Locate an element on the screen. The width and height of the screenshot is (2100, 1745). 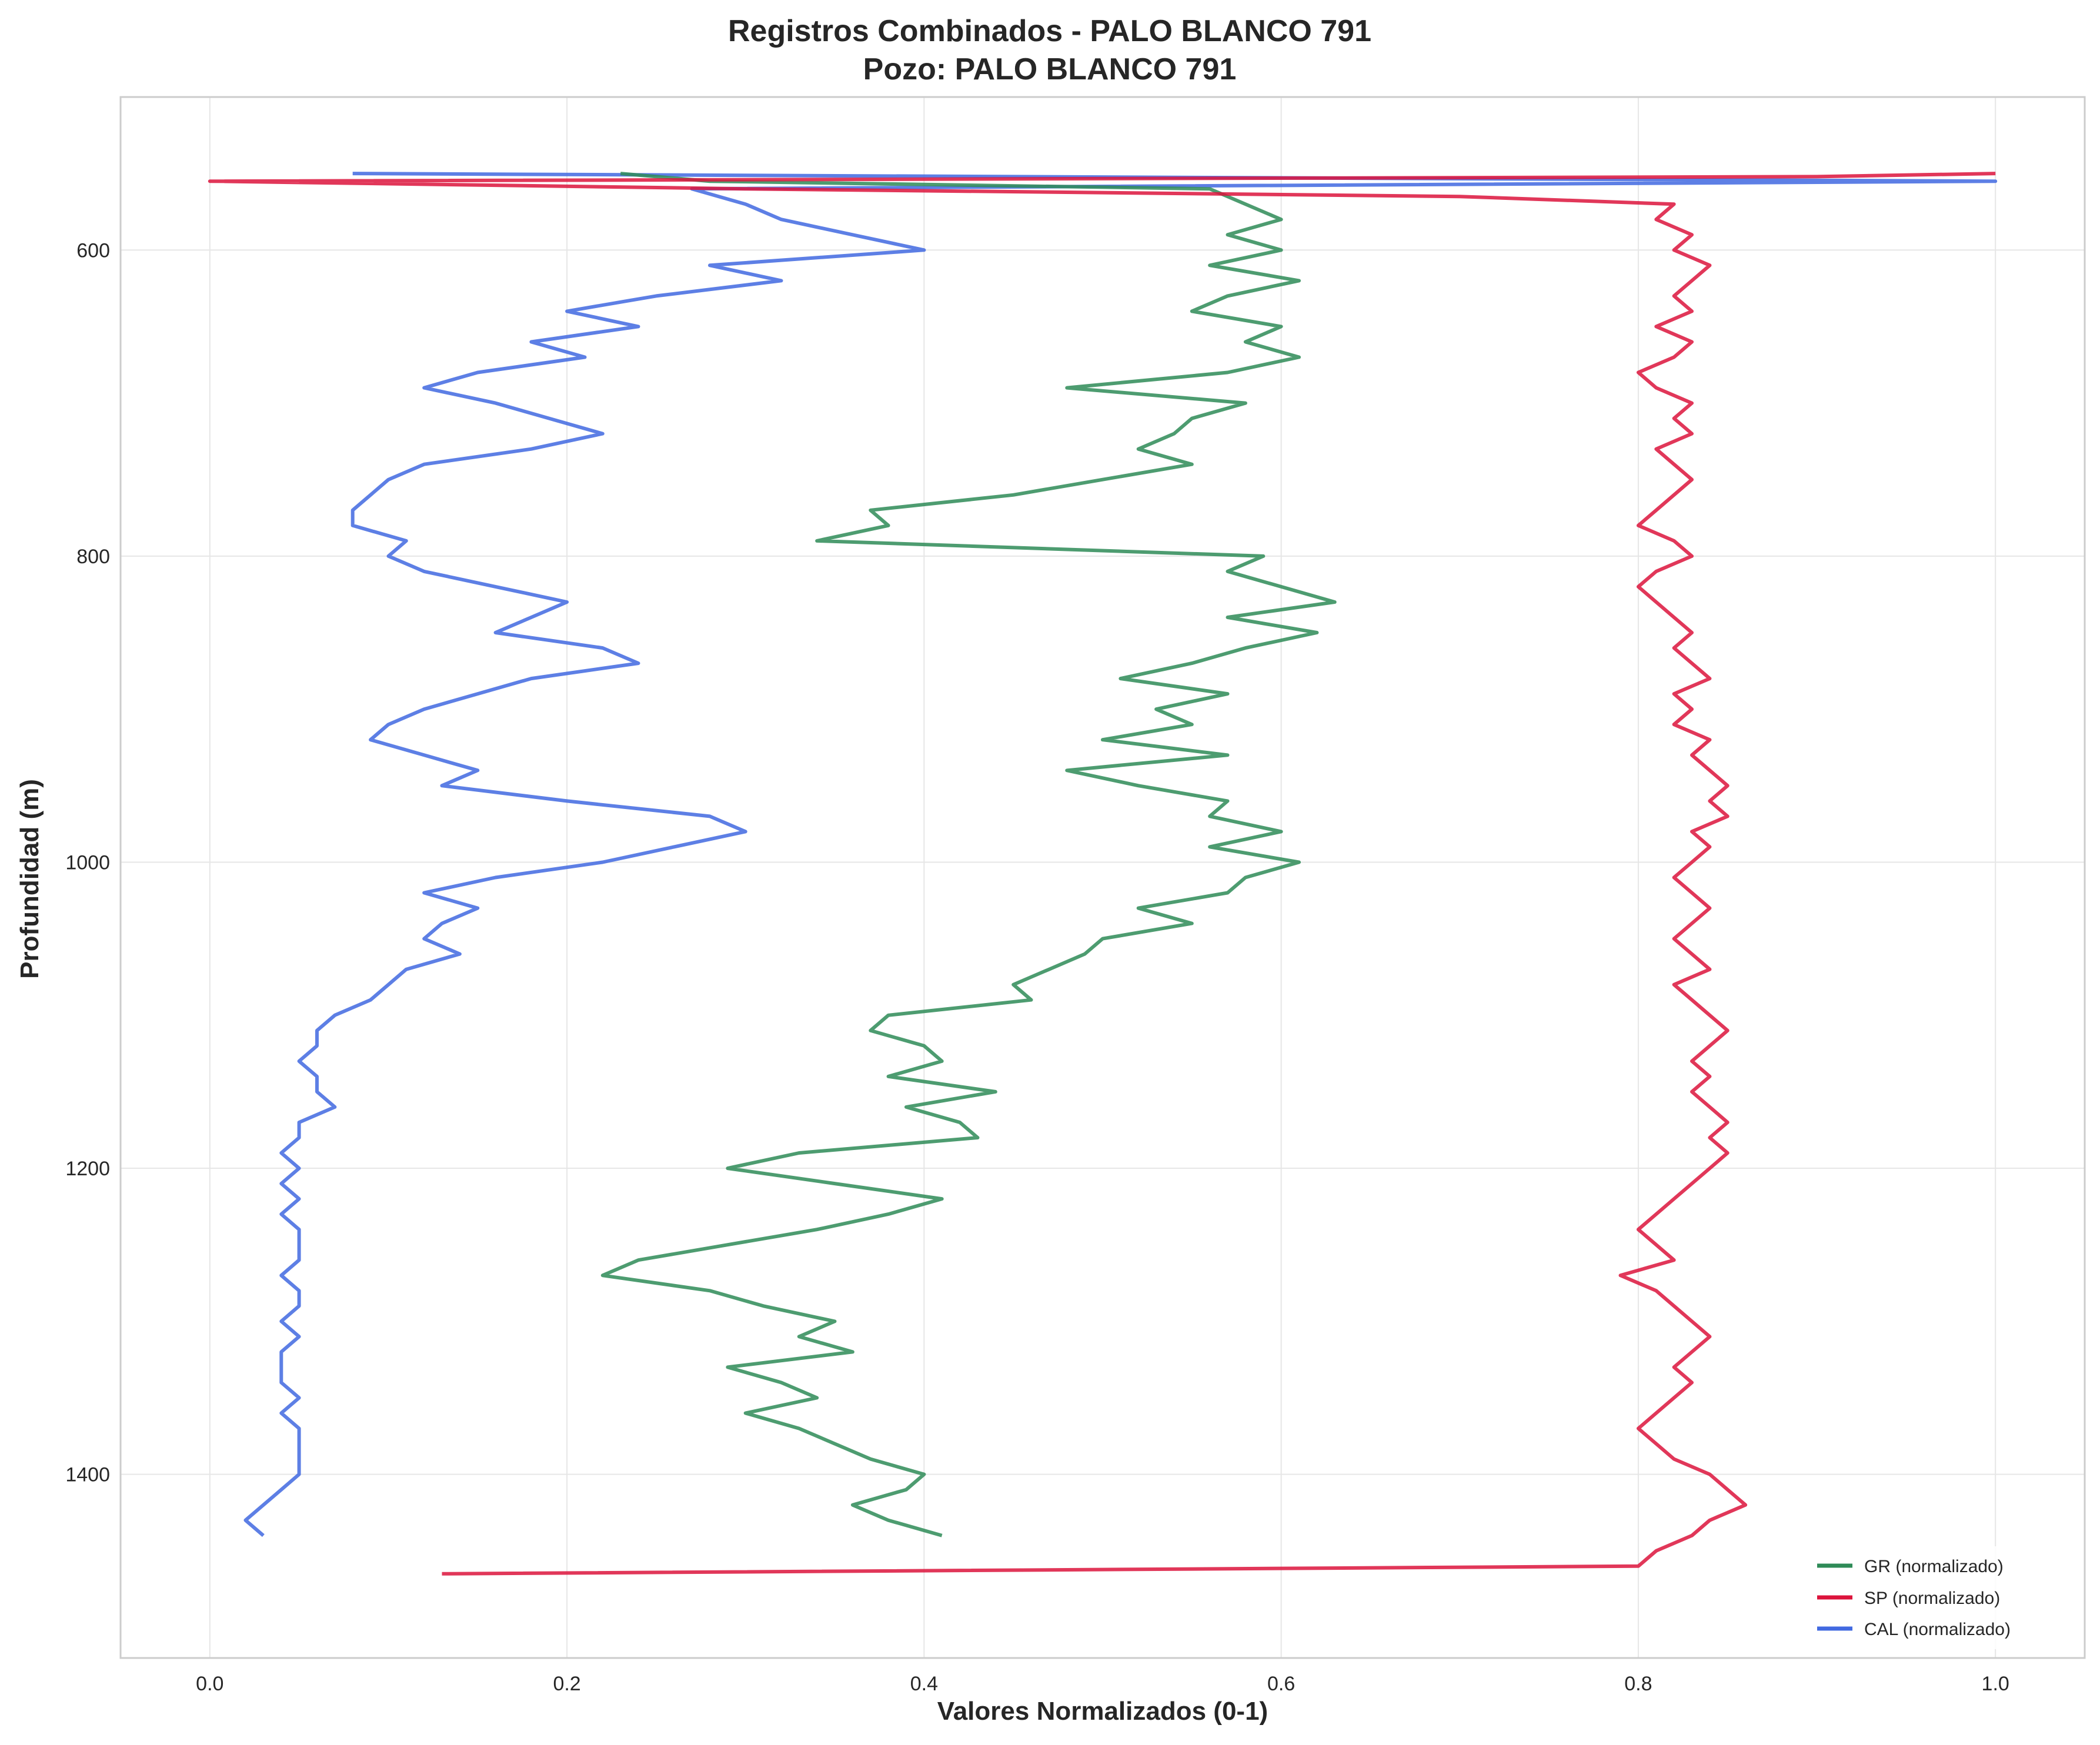
legend-label-cal: CAL (normalizado) is located at coordinates (1937, 1630).